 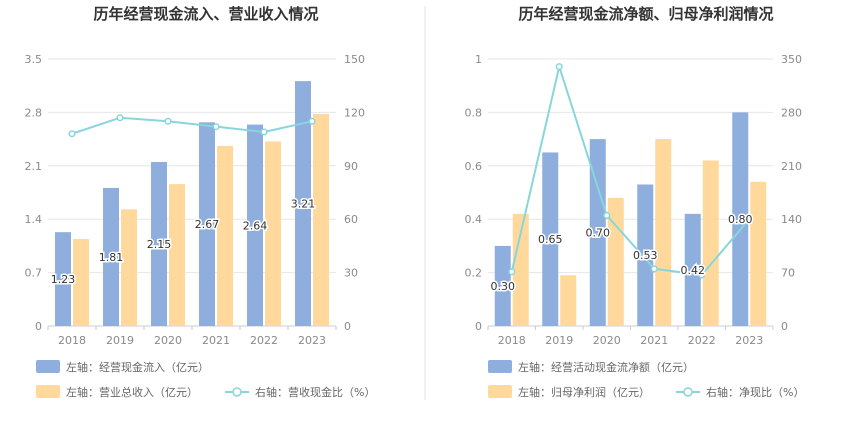 I want to click on y-left-tick-label: 0.8, so click(x=474, y=112).